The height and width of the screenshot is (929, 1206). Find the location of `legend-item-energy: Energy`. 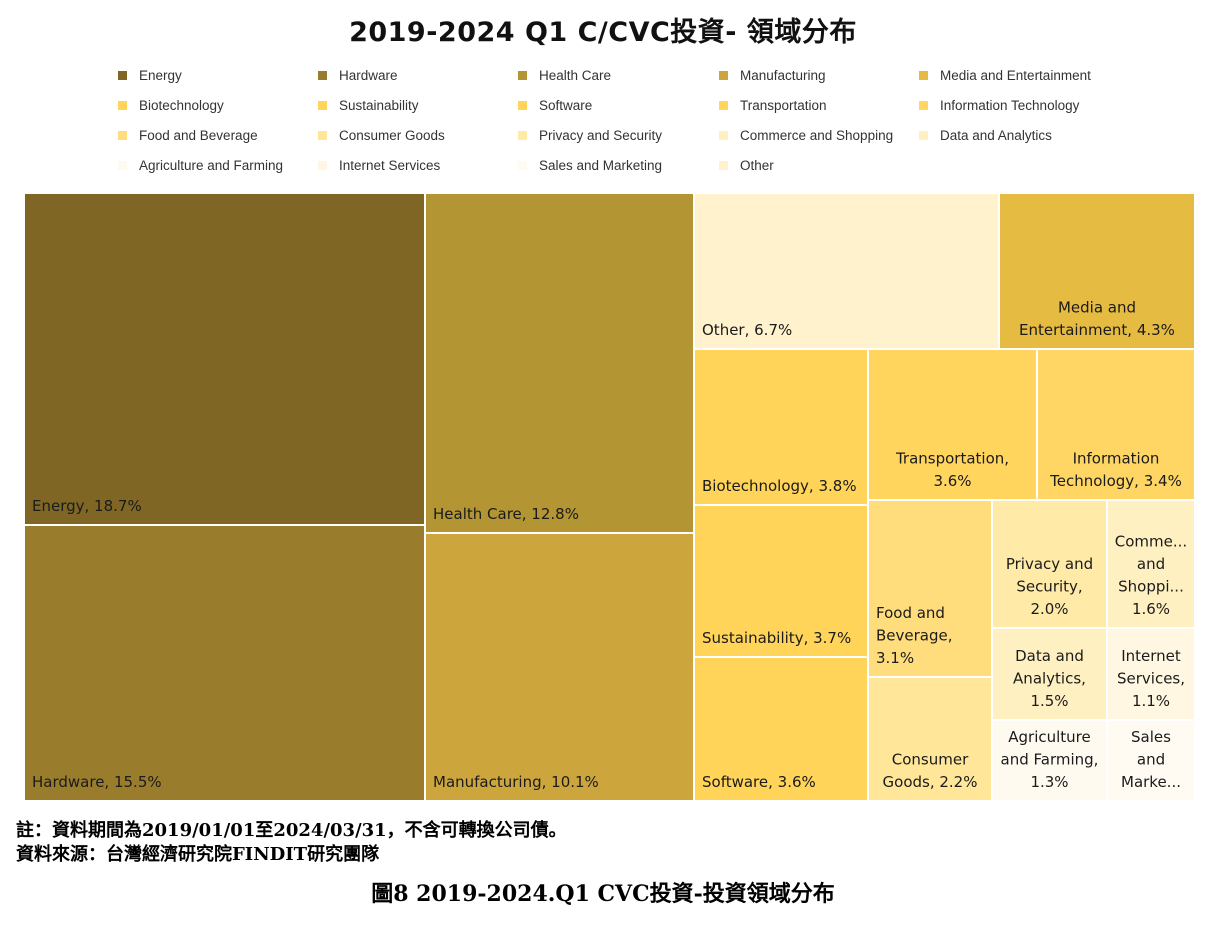

legend-item-energy: Energy is located at coordinates (150, 75).